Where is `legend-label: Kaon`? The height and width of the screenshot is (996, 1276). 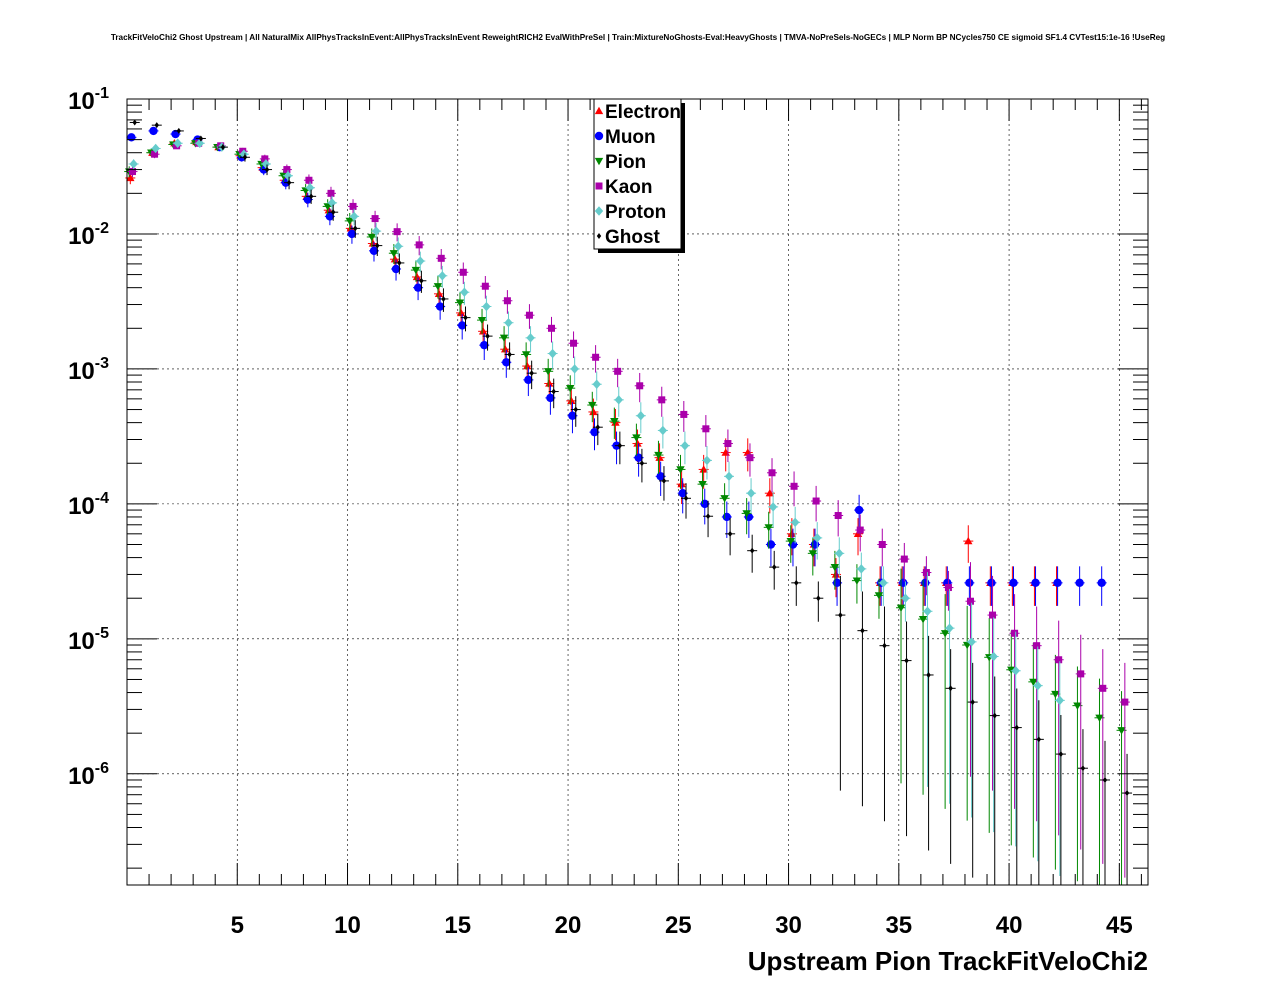 legend-label: Kaon is located at coordinates (629, 187).